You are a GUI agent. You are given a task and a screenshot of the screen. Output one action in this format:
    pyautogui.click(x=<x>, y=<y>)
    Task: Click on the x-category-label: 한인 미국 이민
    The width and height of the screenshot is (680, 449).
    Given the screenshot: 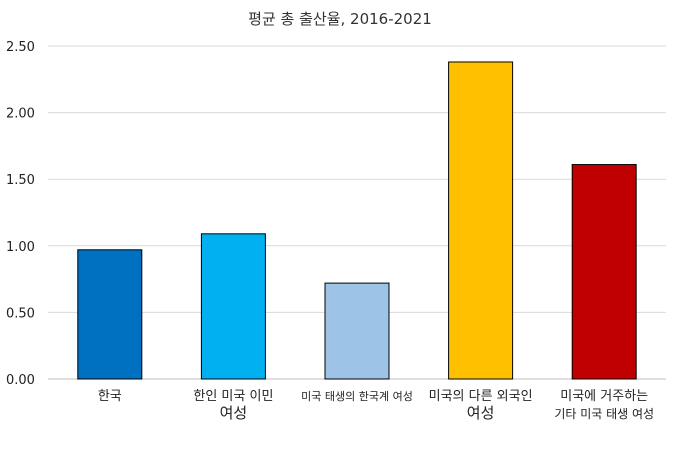 What is the action you would take?
    pyautogui.click(x=233, y=396)
    